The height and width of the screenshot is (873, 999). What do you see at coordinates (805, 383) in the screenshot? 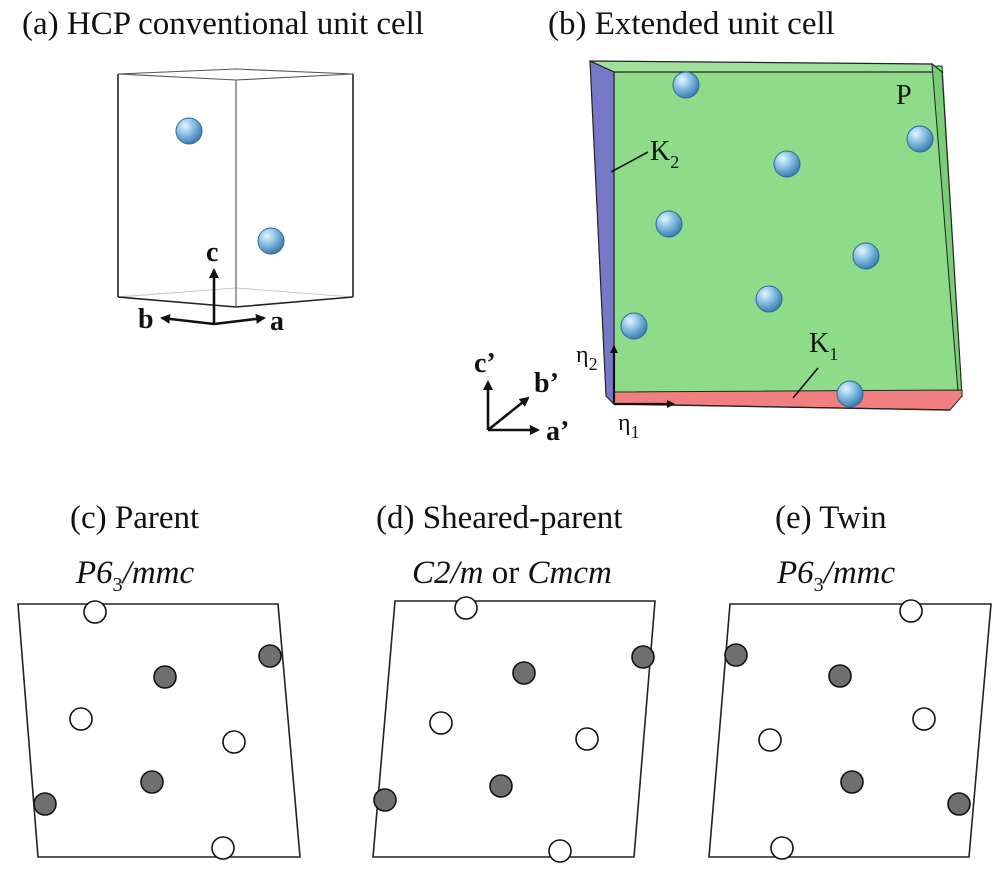
I see `K1-leader-line` at bounding box center [805, 383].